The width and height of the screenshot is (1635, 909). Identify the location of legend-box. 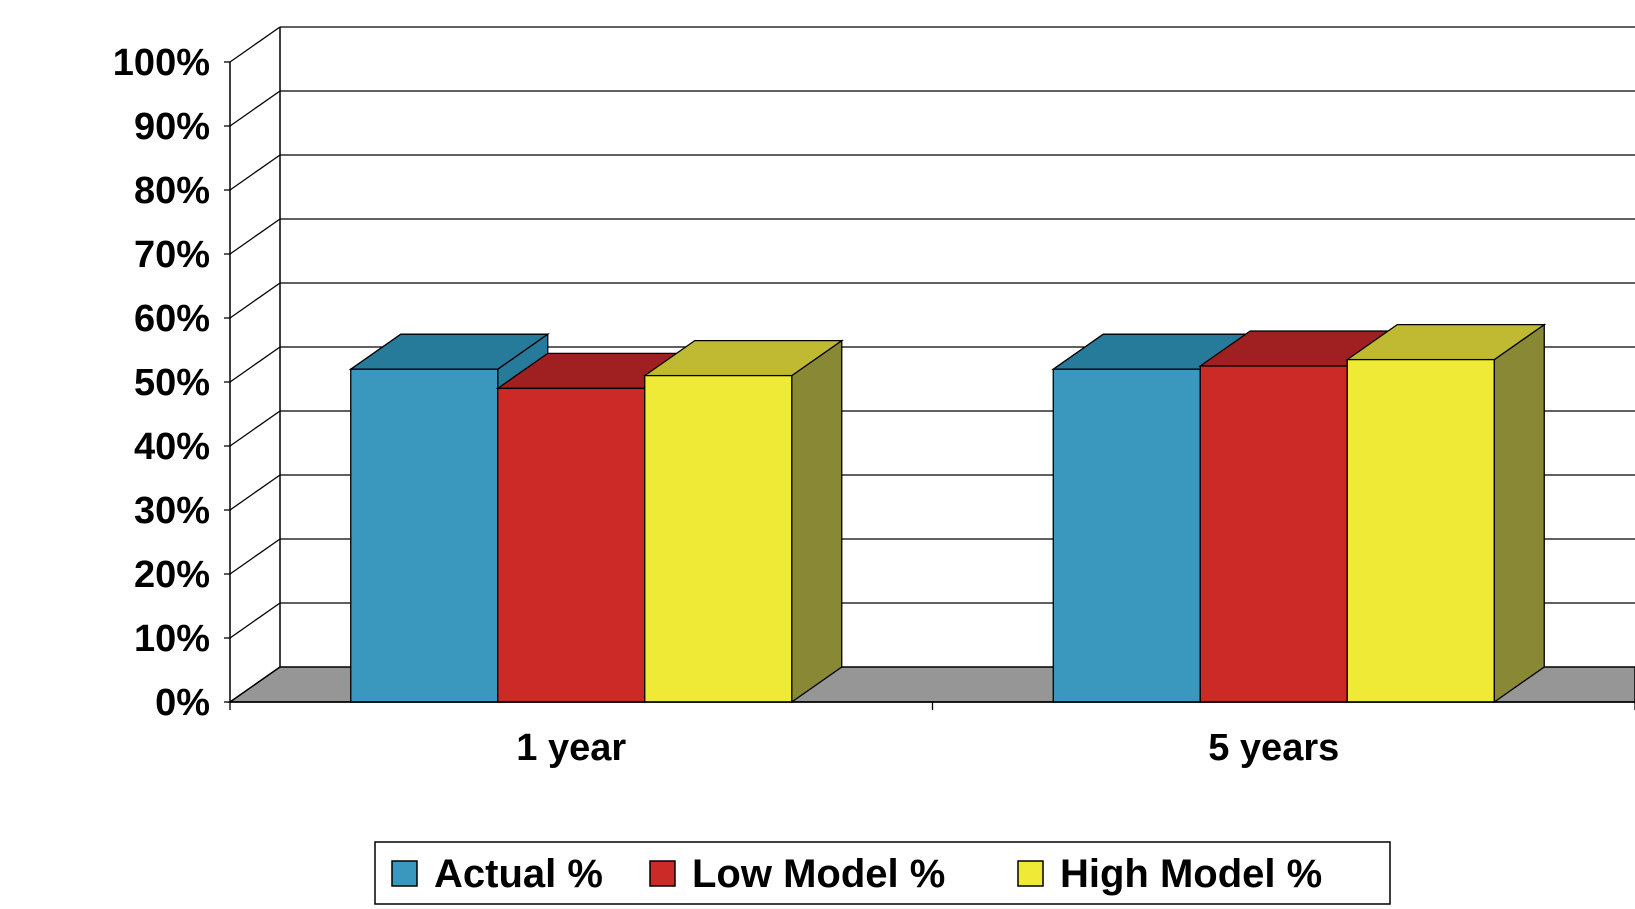
(882, 873).